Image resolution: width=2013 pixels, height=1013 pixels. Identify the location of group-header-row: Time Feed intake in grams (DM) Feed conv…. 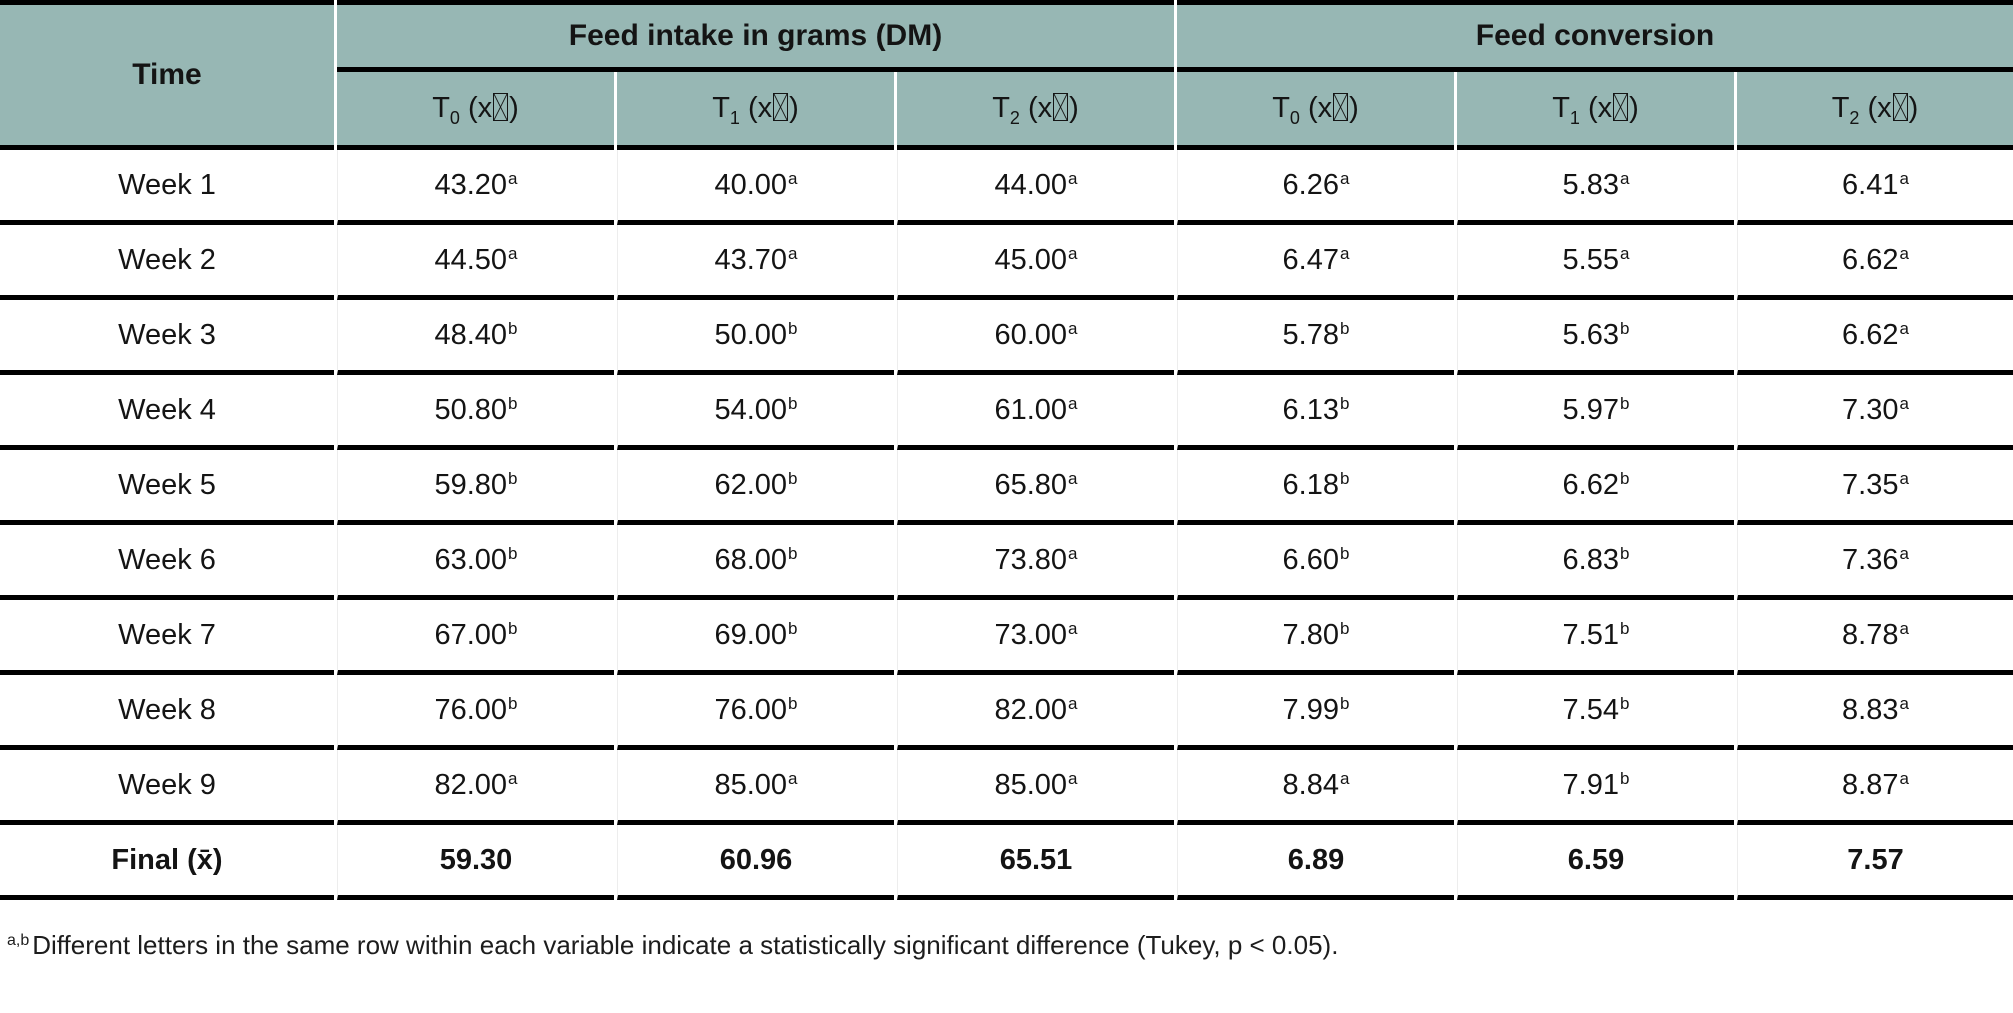
(1006, 75).